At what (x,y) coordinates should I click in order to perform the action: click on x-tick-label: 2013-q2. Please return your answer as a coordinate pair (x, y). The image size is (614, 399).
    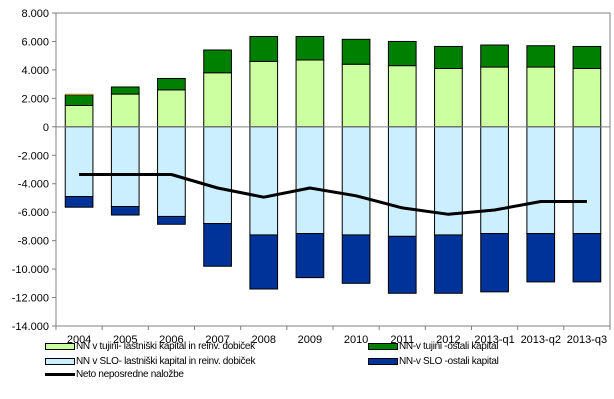
    Looking at the image, I should click on (541, 340).